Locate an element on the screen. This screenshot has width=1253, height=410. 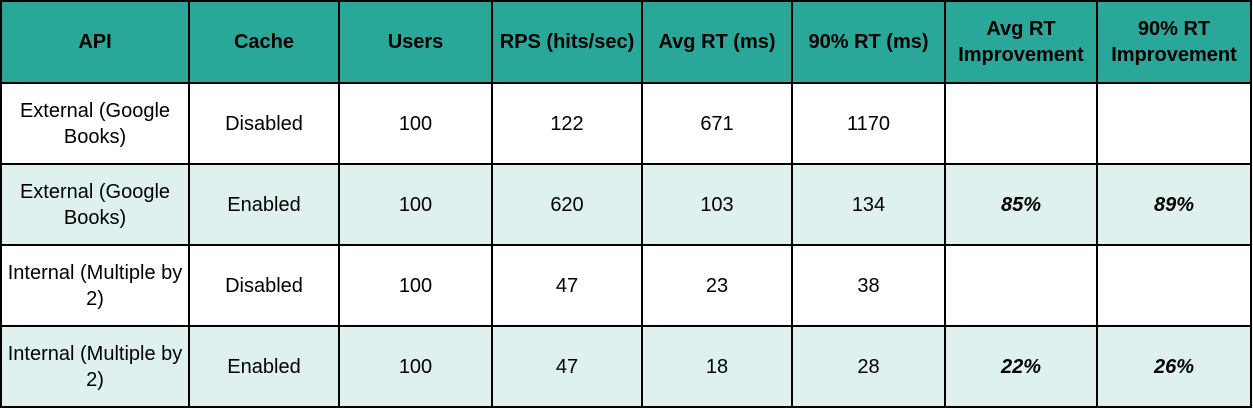
cell-avg-rt-improvement: 85% is located at coordinates (1021, 204).